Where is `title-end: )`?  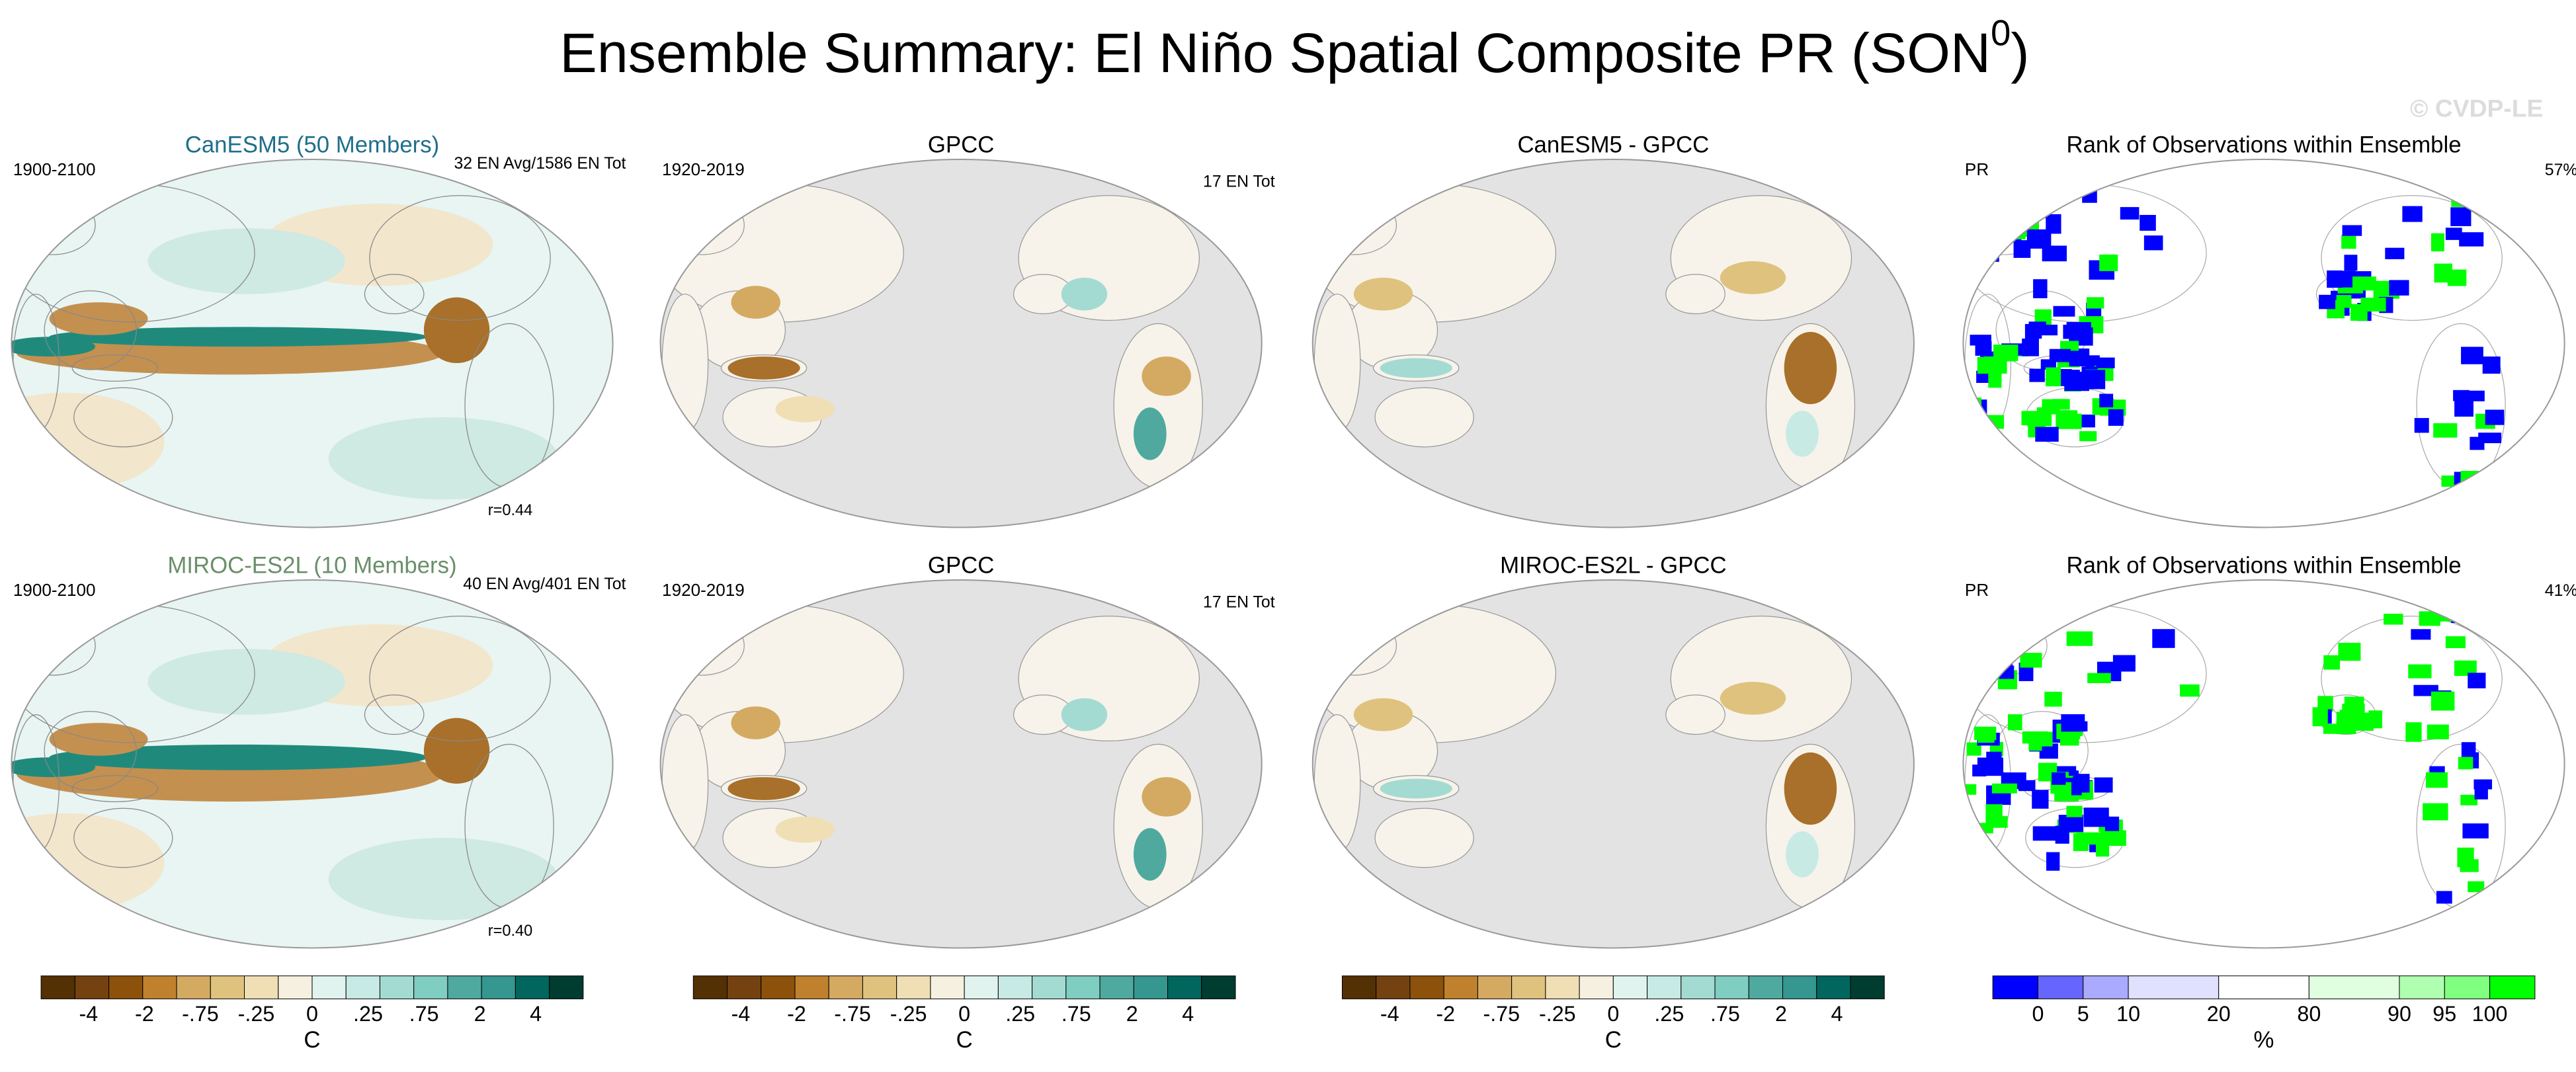 title-end: ) is located at coordinates (2020, 53).